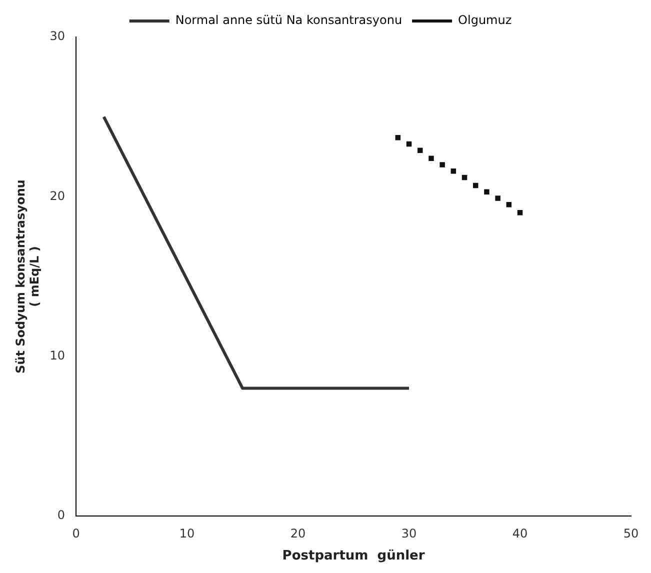  Describe the element at coordinates (58, 355) in the screenshot. I see `y-tick-label: 10` at that location.